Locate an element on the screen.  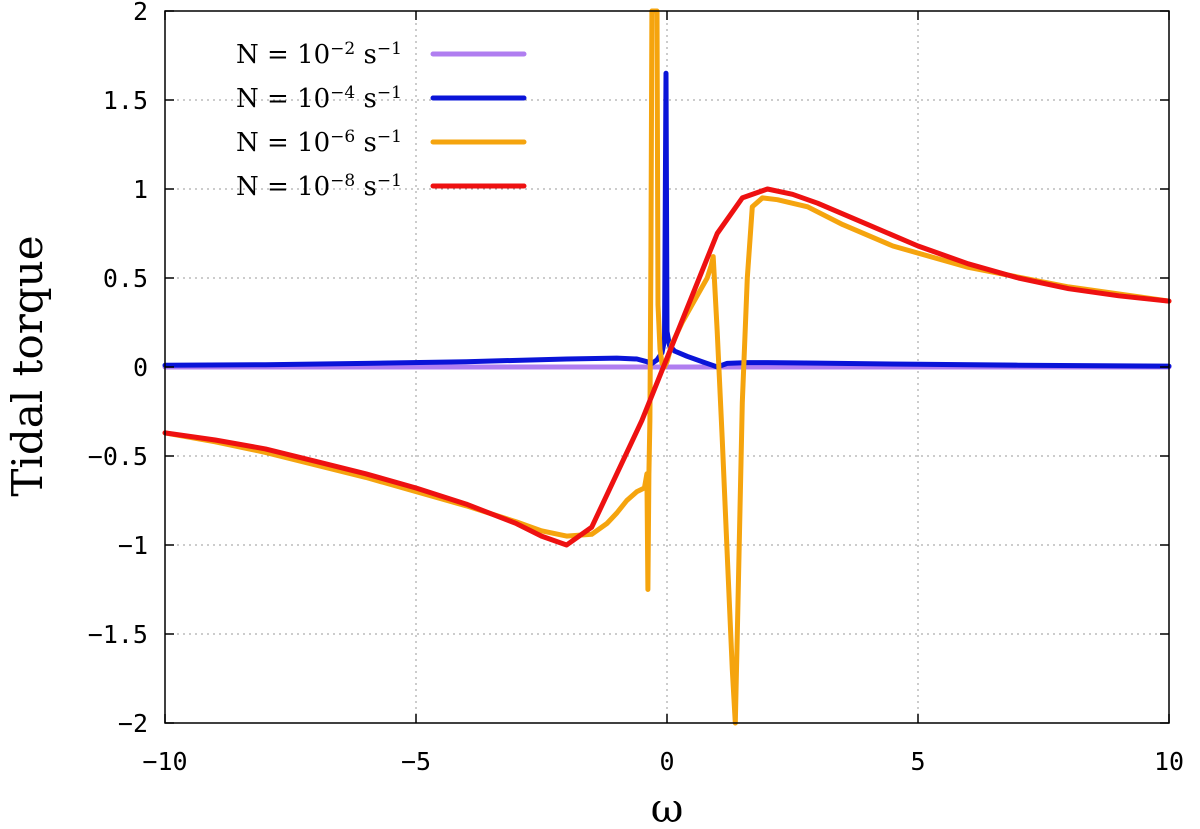
y-tick-label: −1.5 is located at coordinates (118, 634).